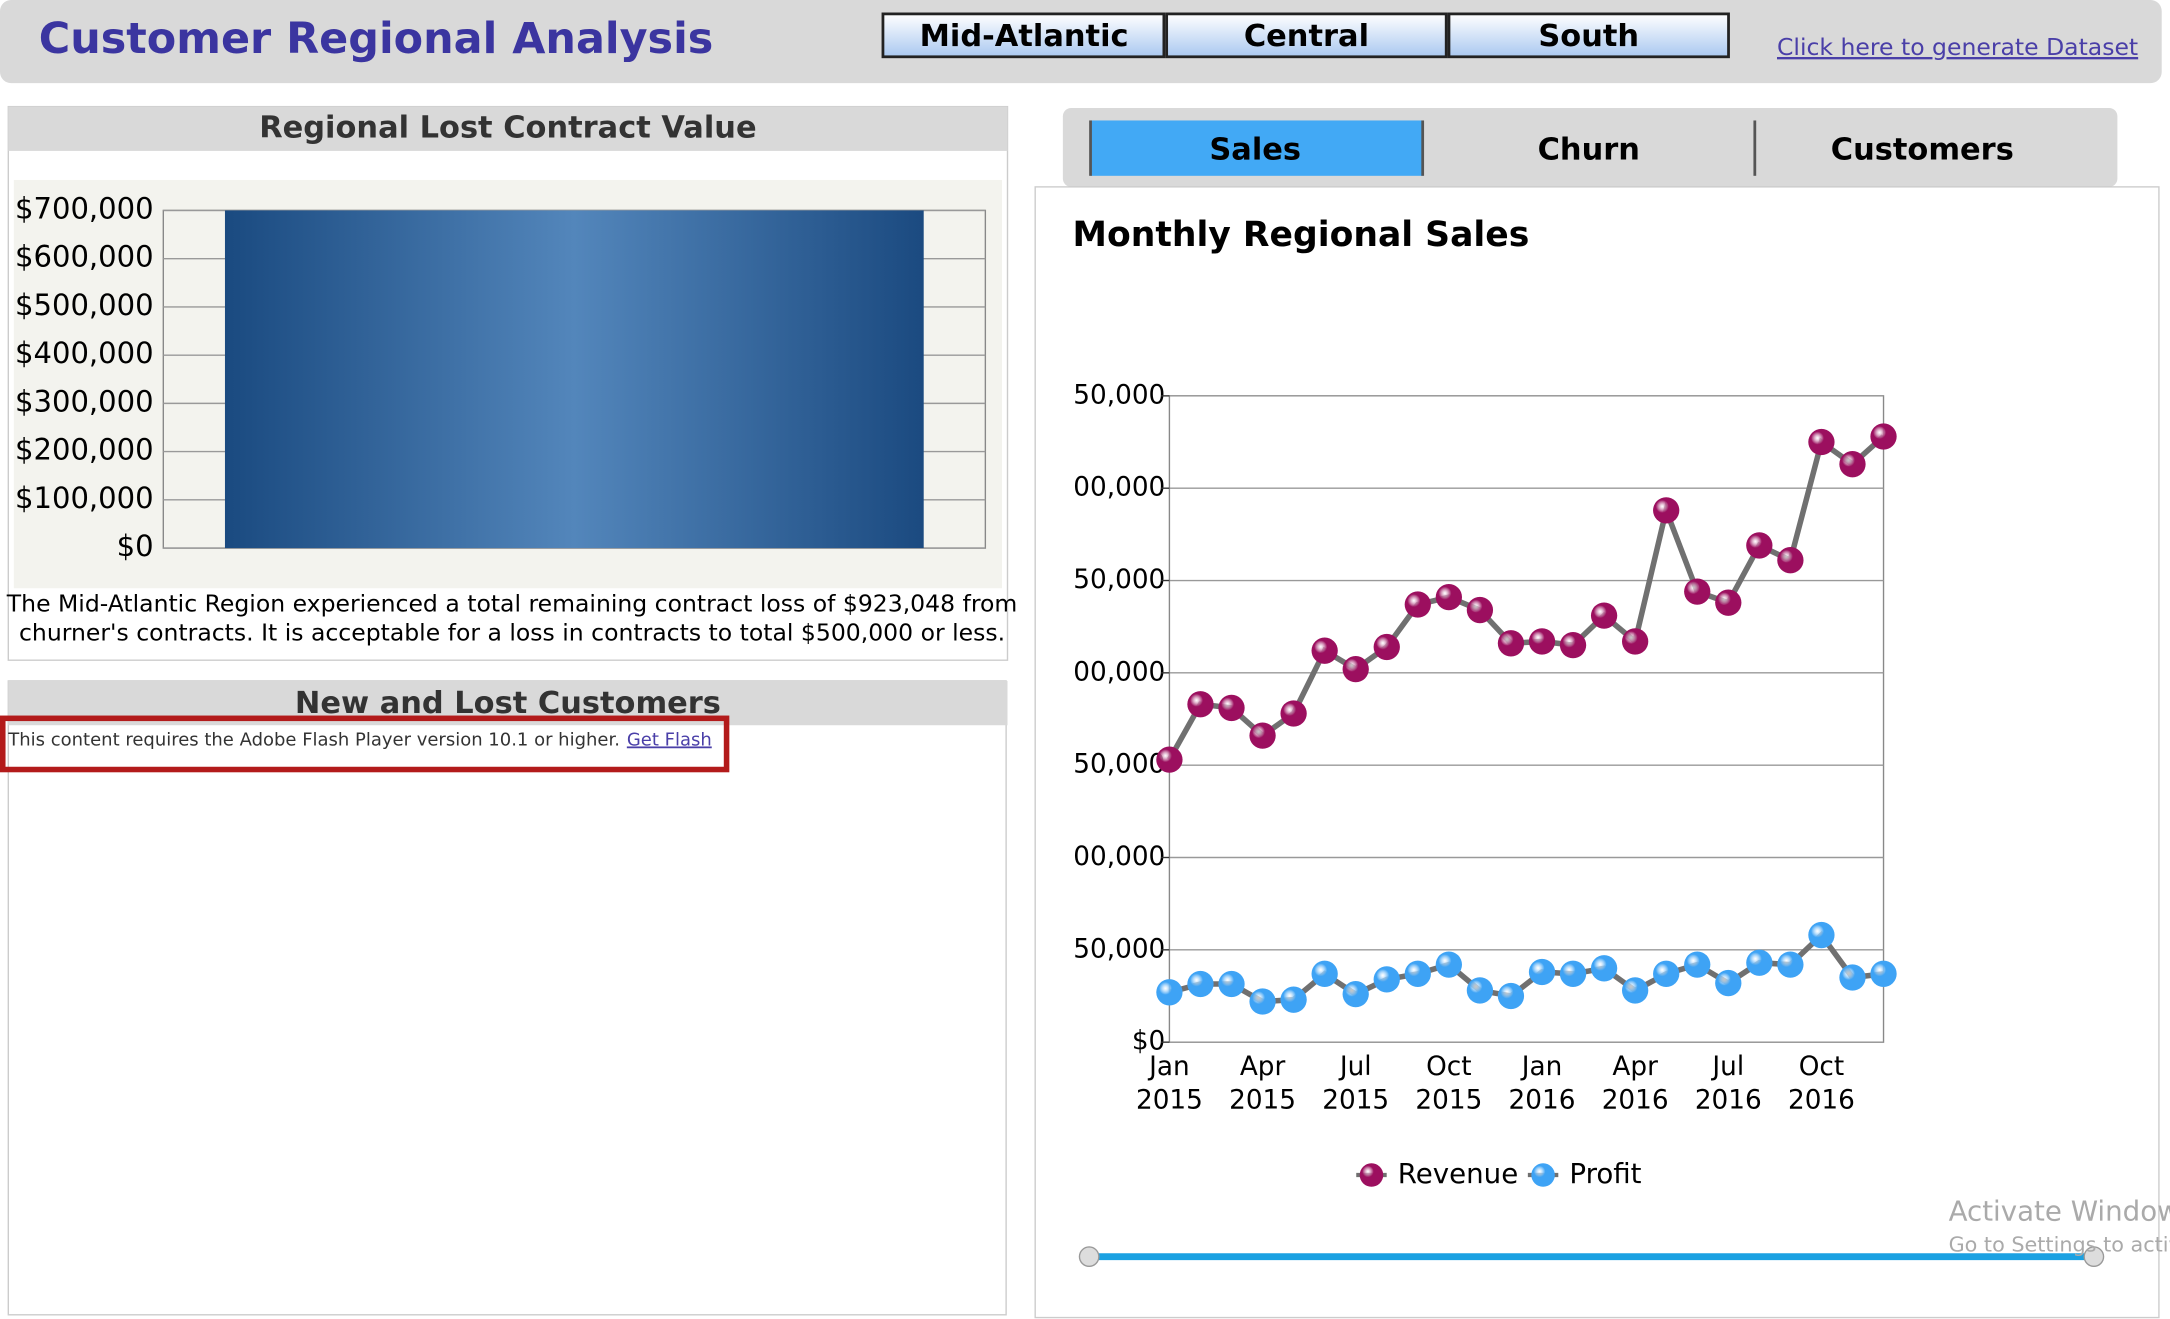 The image size is (2170, 1319). What do you see at coordinates (1957, 47) in the screenshot?
I see `dataset-link: Click here to generate Dataset` at bounding box center [1957, 47].